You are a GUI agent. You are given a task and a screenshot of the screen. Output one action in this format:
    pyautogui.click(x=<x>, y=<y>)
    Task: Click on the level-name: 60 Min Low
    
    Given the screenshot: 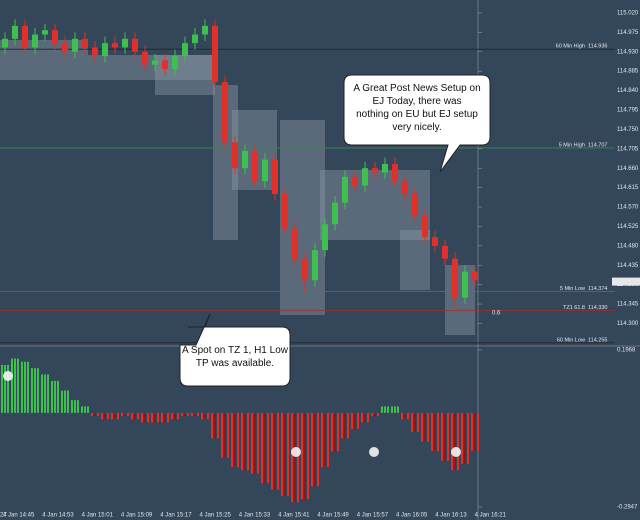 What is the action you would take?
    pyautogui.click(x=571, y=340)
    